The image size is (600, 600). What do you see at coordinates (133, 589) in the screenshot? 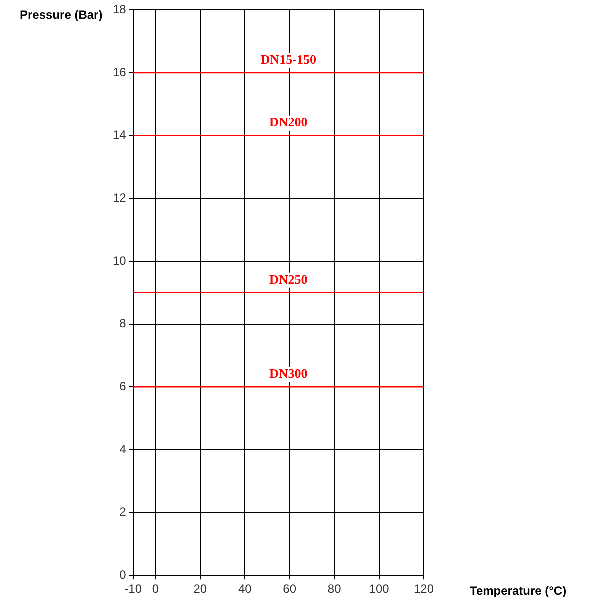
I see `x-tick-label: -10` at bounding box center [133, 589].